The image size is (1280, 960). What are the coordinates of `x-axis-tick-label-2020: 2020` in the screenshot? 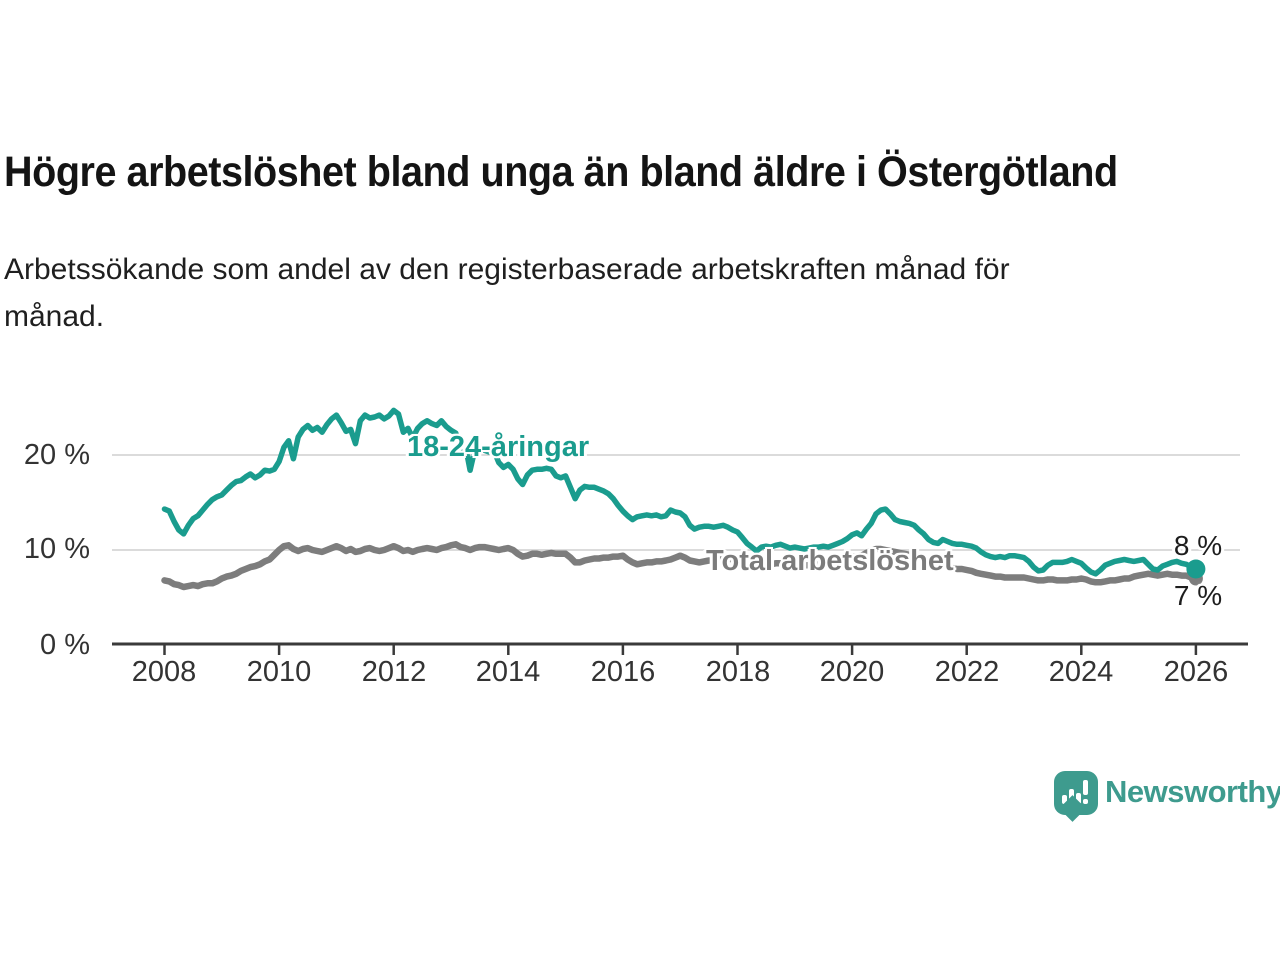 It's located at (852, 672).